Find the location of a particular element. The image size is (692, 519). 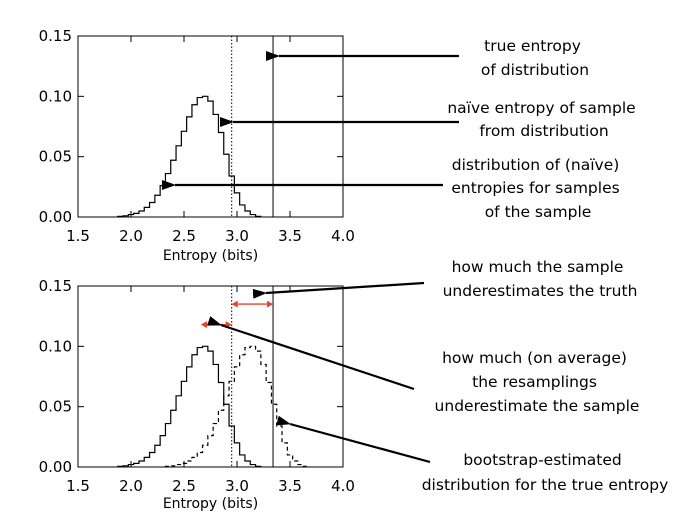

sample-underestimate-interval is located at coordinates (252, 304).